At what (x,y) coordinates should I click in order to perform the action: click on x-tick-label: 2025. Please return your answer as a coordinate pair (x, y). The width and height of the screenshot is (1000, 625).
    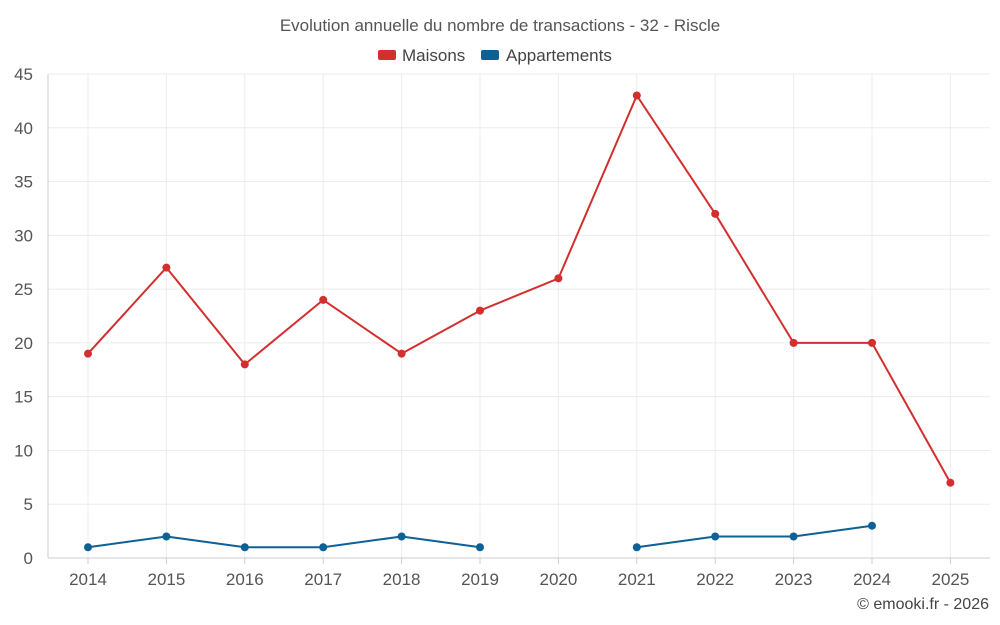
    Looking at the image, I should click on (950, 579).